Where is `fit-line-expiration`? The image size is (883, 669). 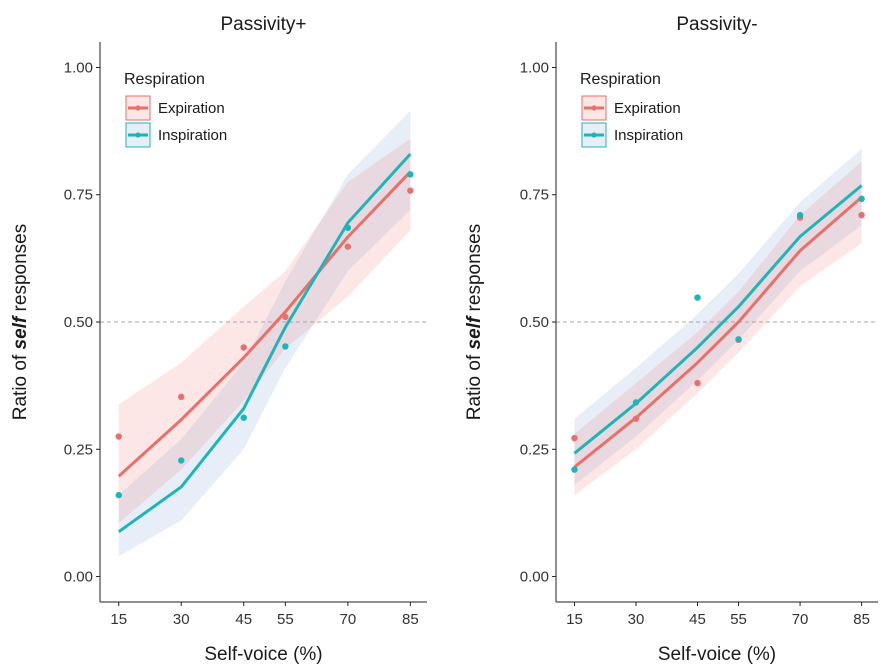 fit-line-expiration is located at coordinates (718, 332).